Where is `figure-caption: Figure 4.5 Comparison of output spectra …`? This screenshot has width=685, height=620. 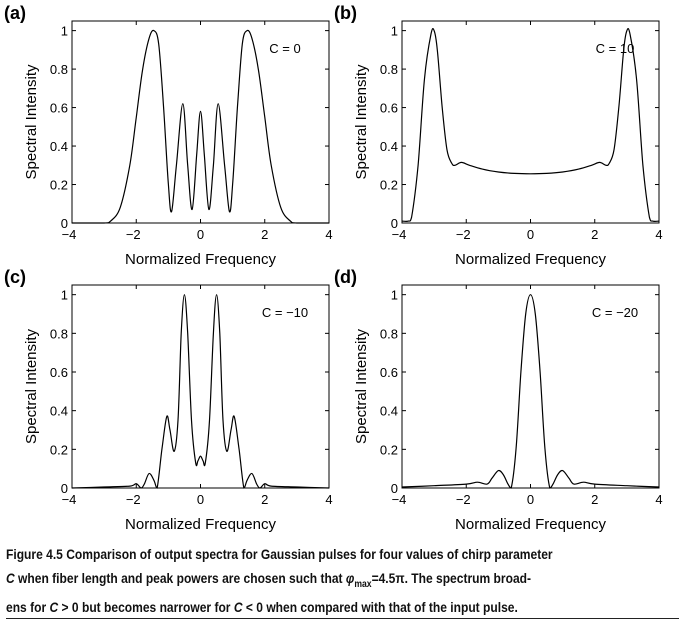
figure-caption: Figure 4.5 Comparison of output spectra … is located at coordinates (342, 581).